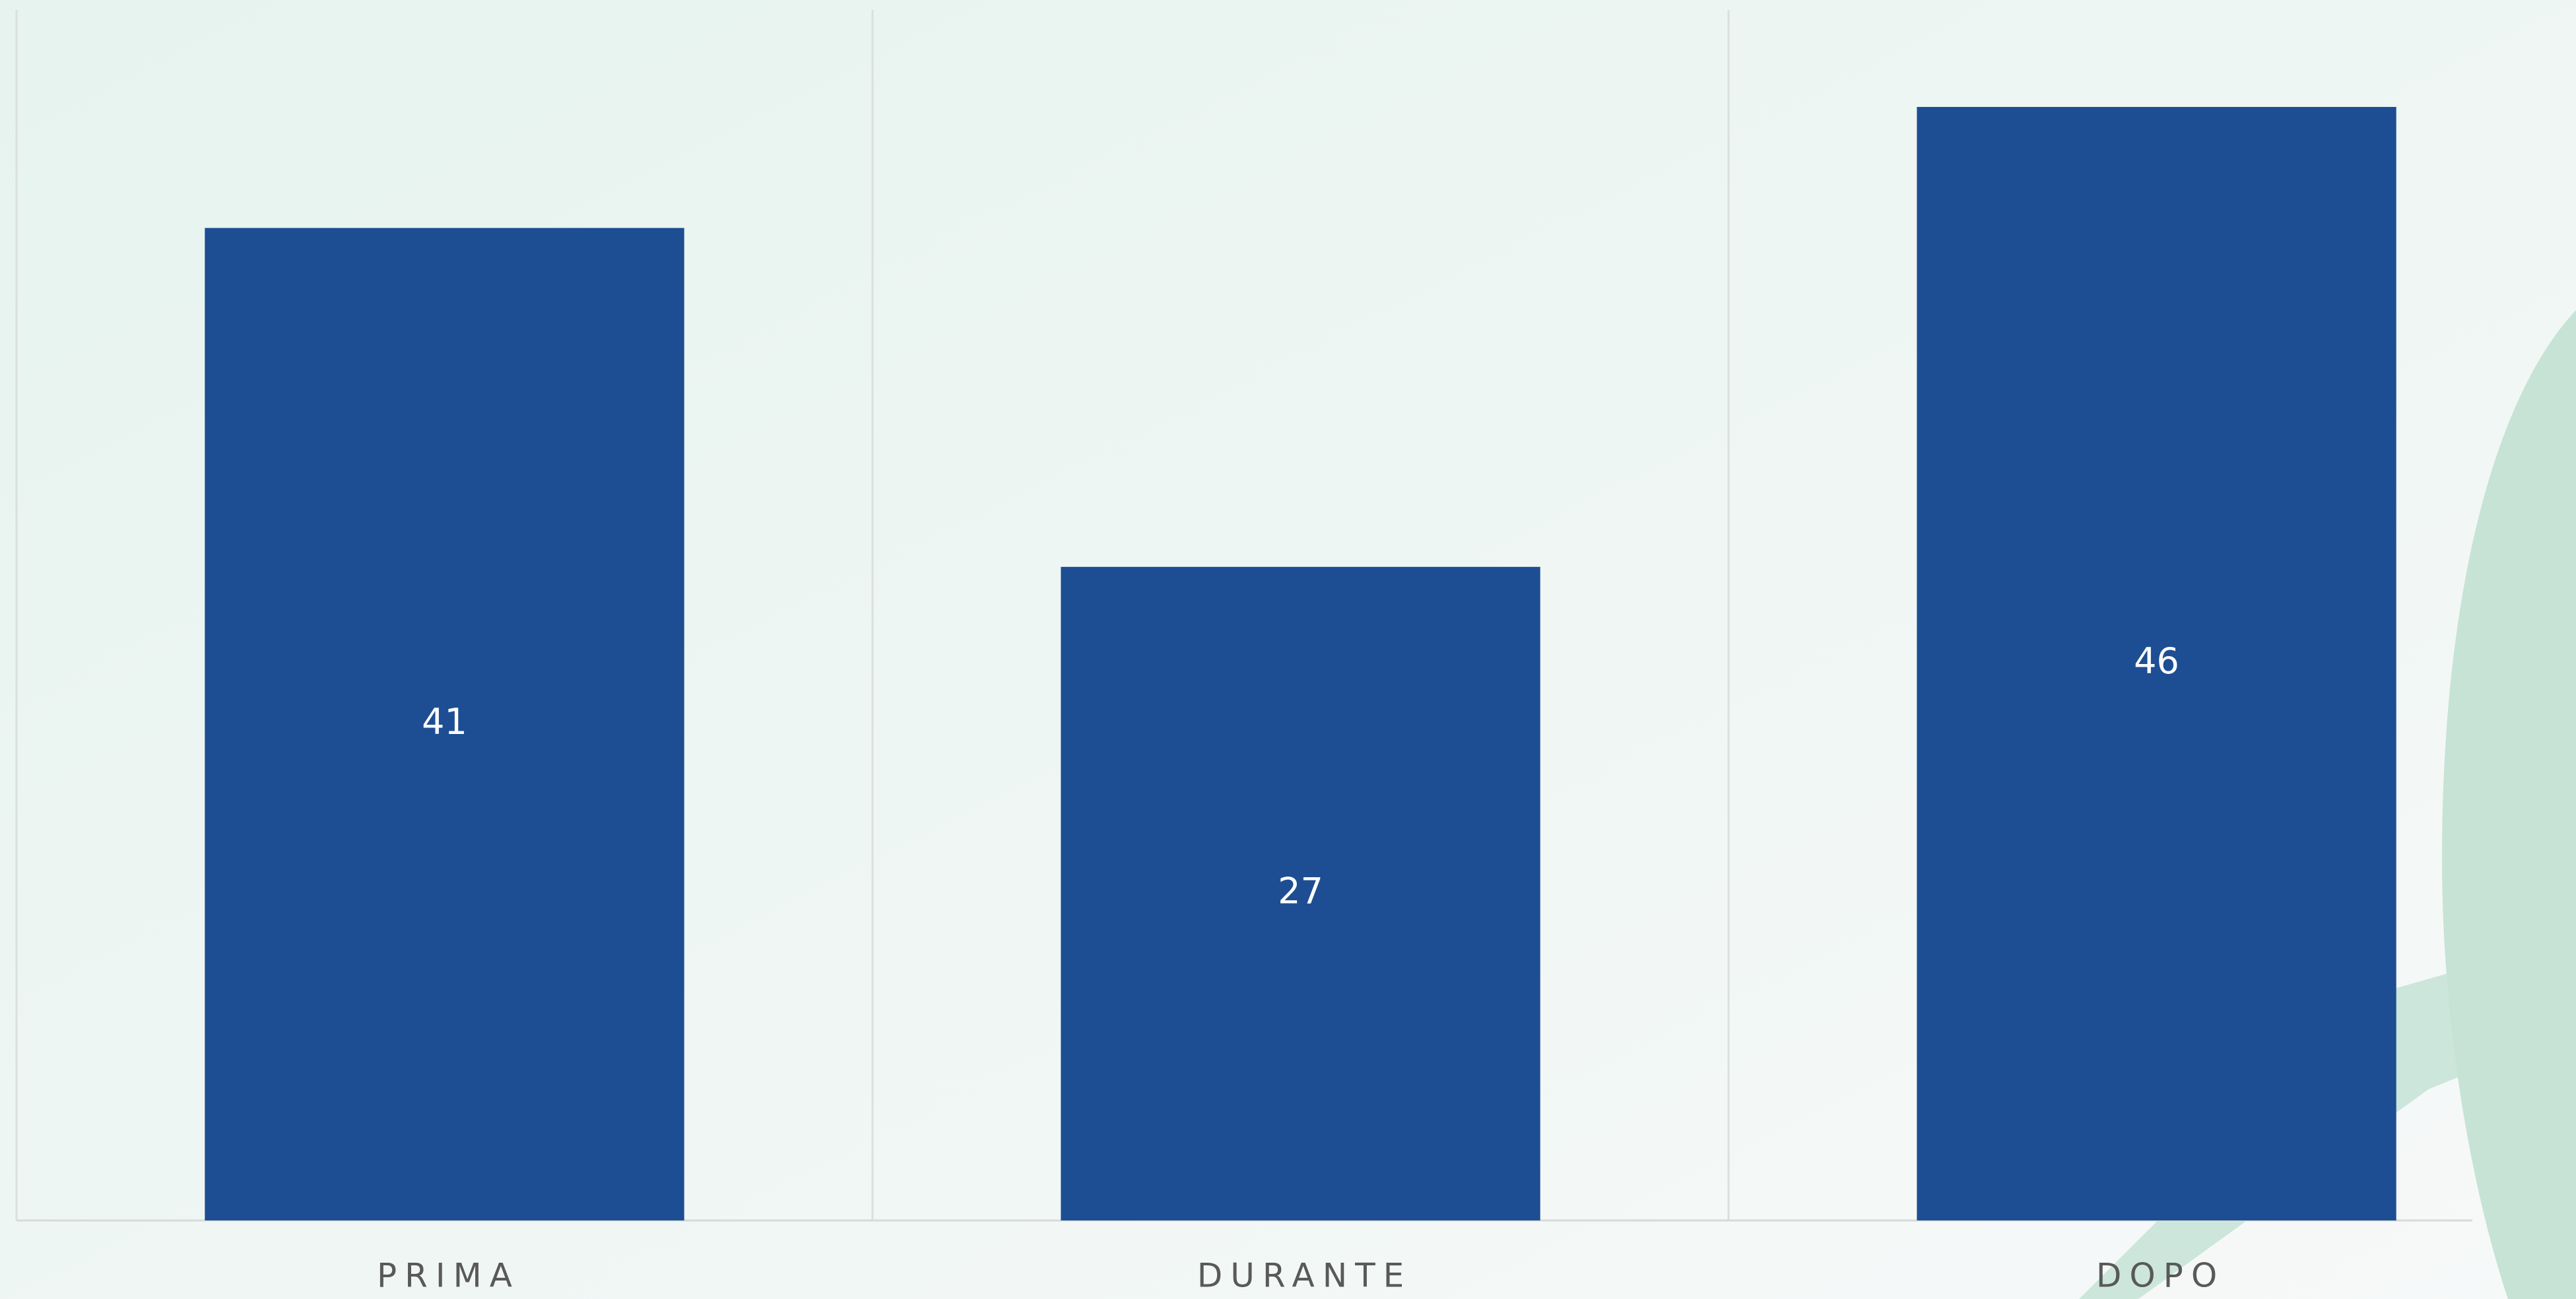 This screenshot has width=2576, height=1299. Describe the element at coordinates (1304, 1276) in the screenshot. I see `x-tick-label: DURANTE` at that location.